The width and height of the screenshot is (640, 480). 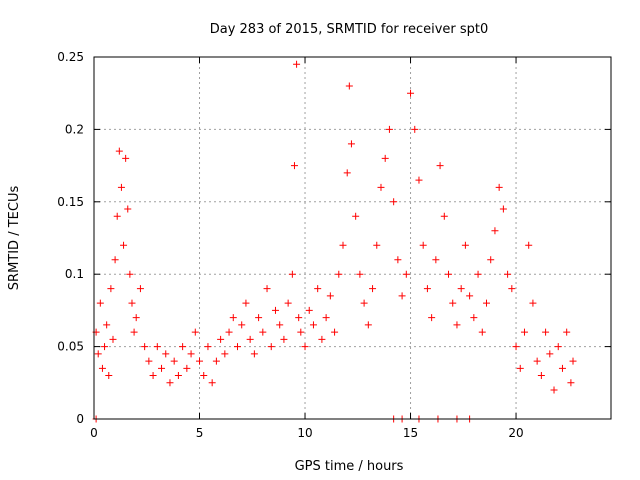 What do you see at coordinates (80, 419) in the screenshot?
I see `y-tick-label: 0` at bounding box center [80, 419].